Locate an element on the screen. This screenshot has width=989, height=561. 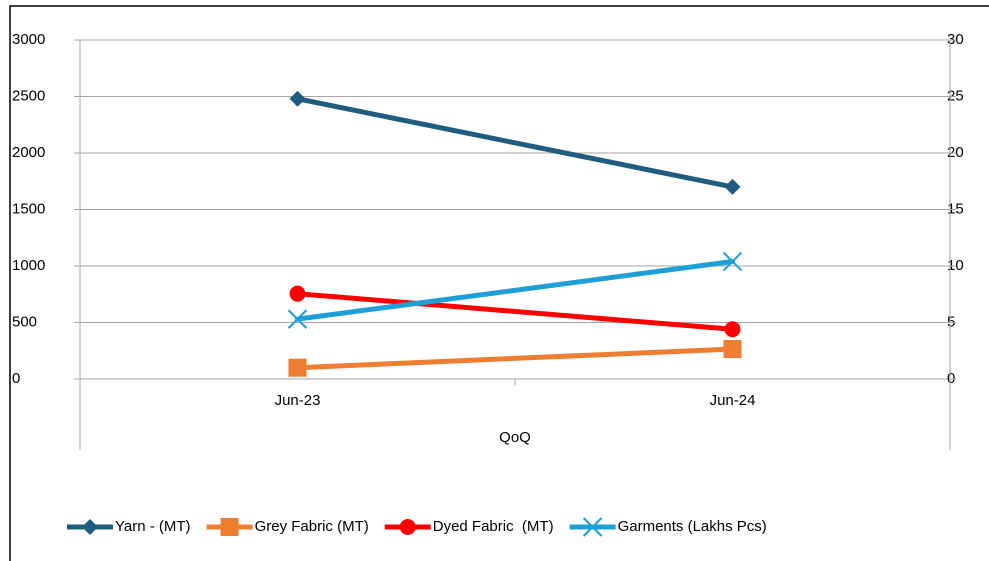
y-tick-label: 0 is located at coordinates (16, 378).